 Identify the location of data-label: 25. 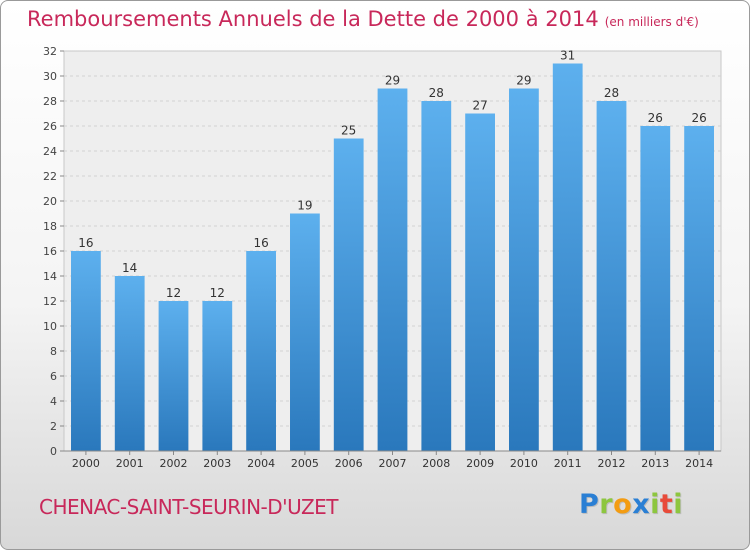
(348, 131).